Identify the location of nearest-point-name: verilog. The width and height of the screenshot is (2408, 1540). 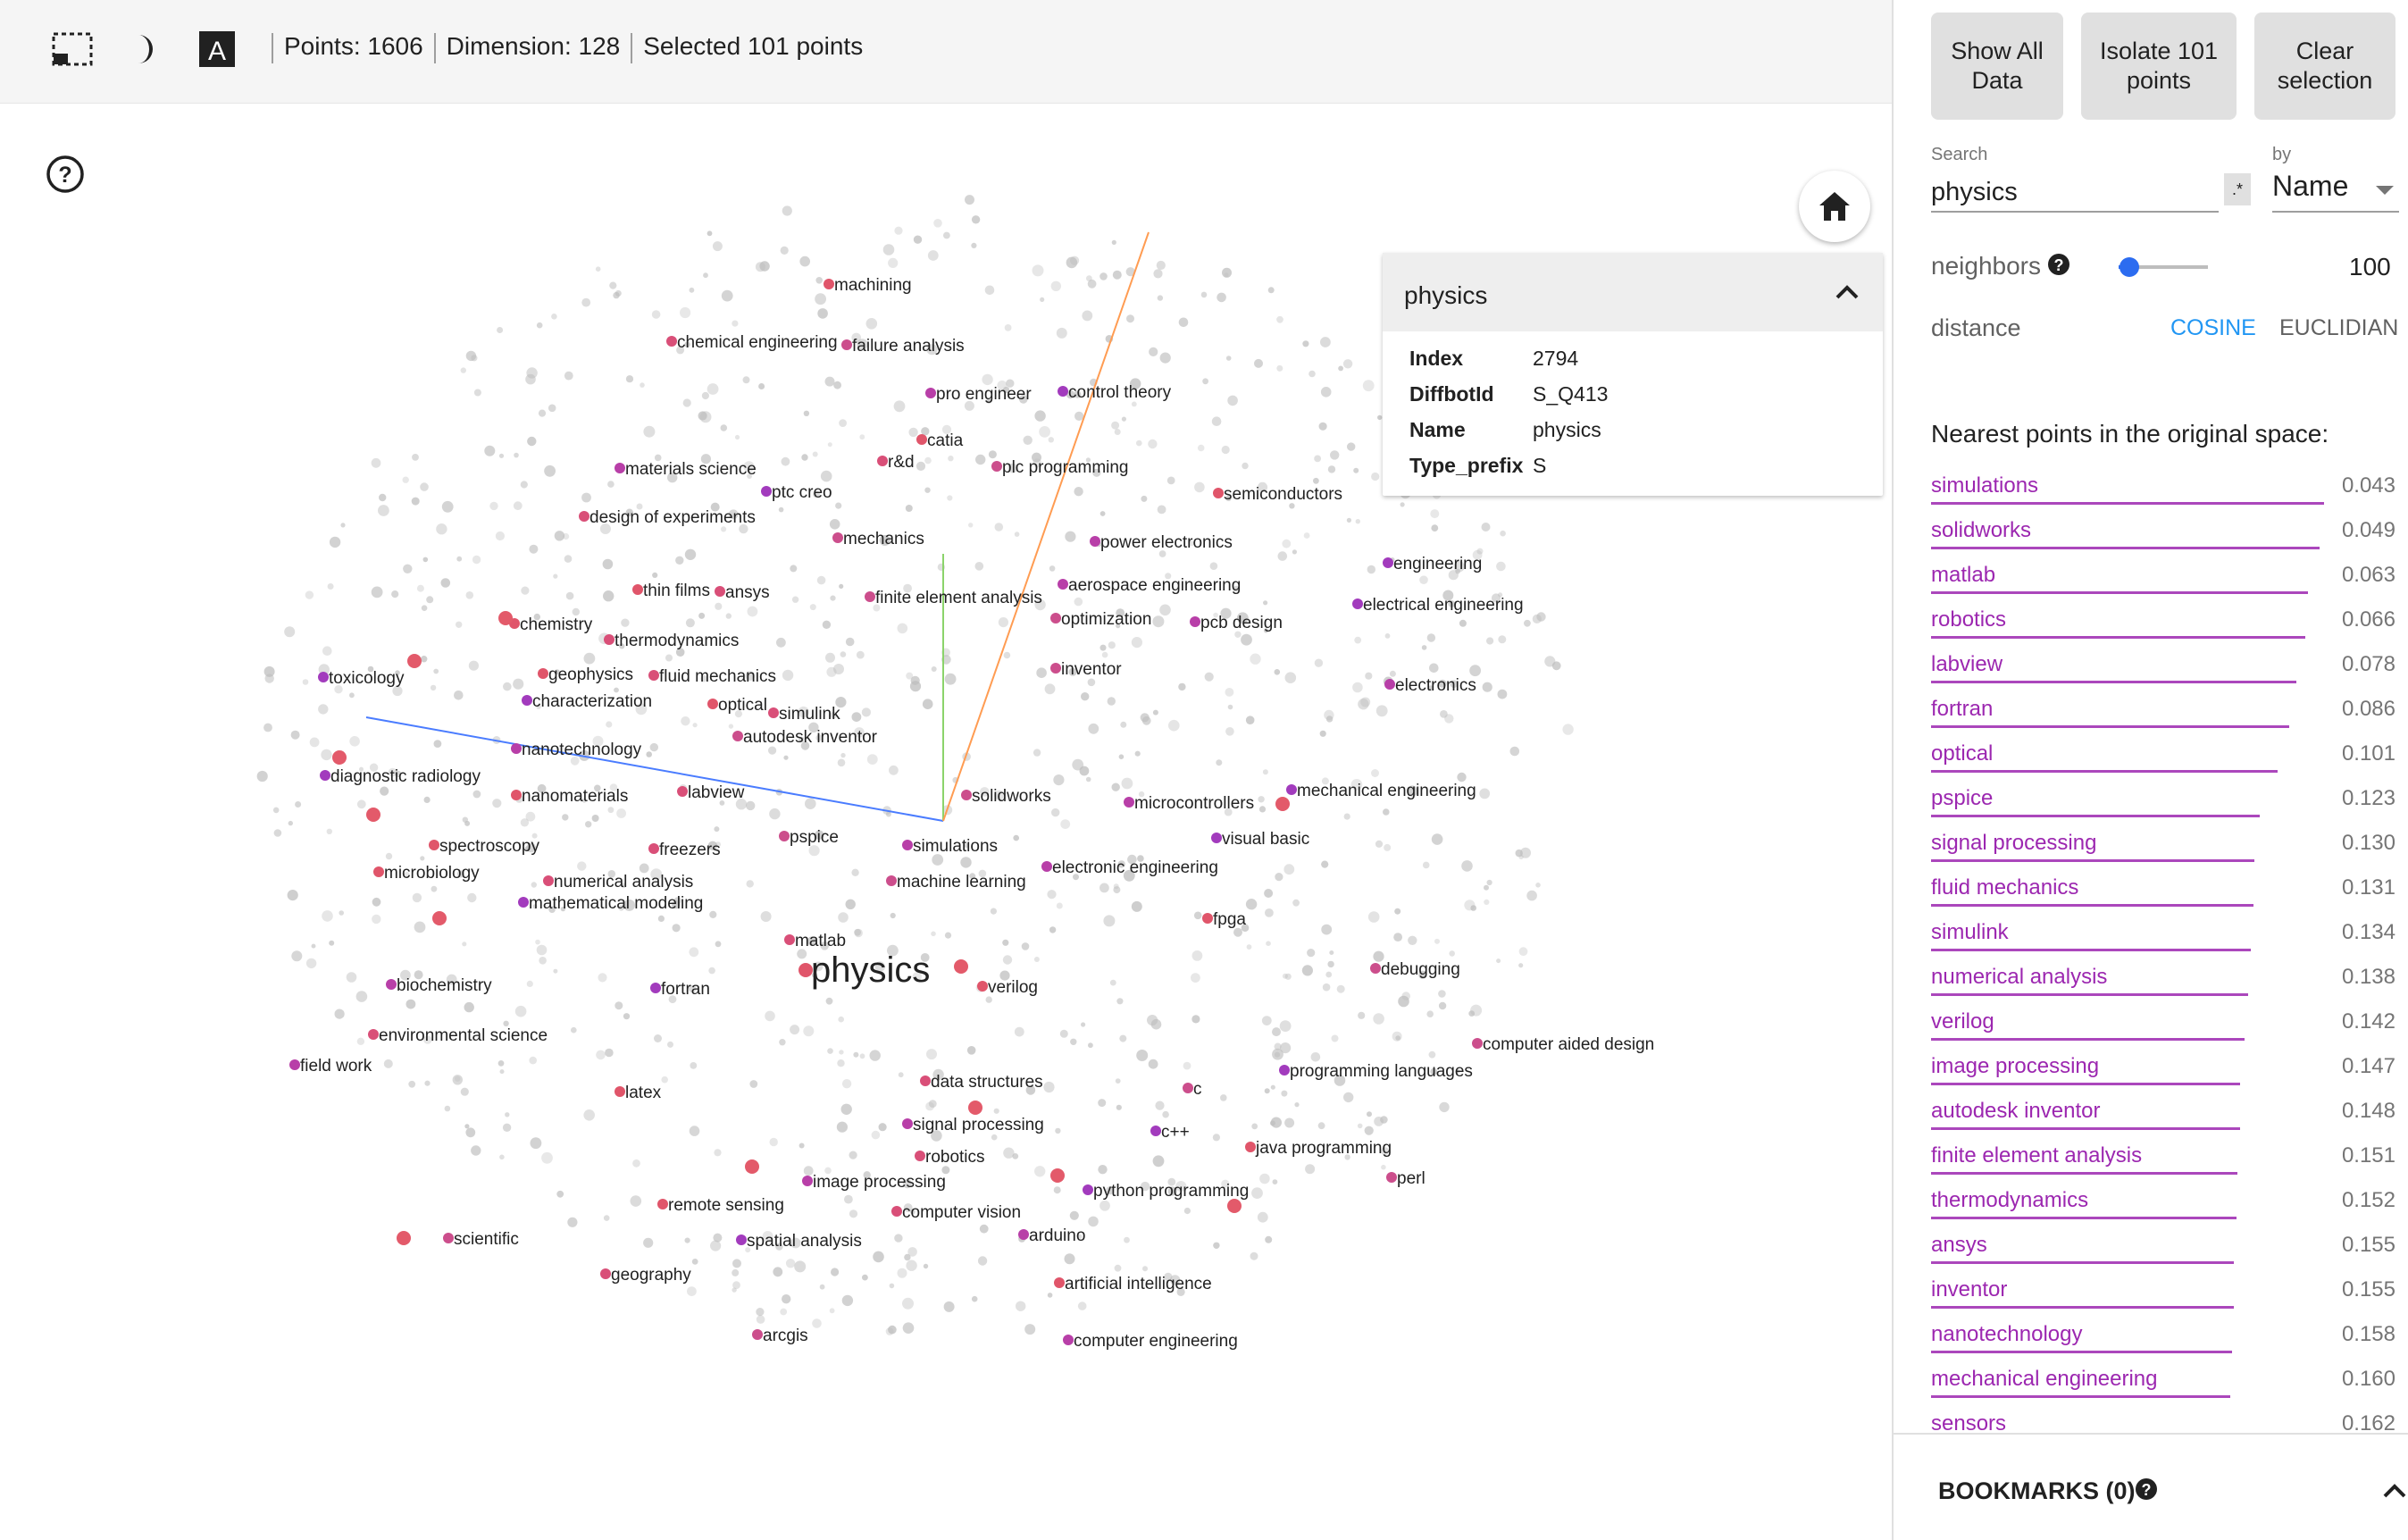
(1962, 1022).